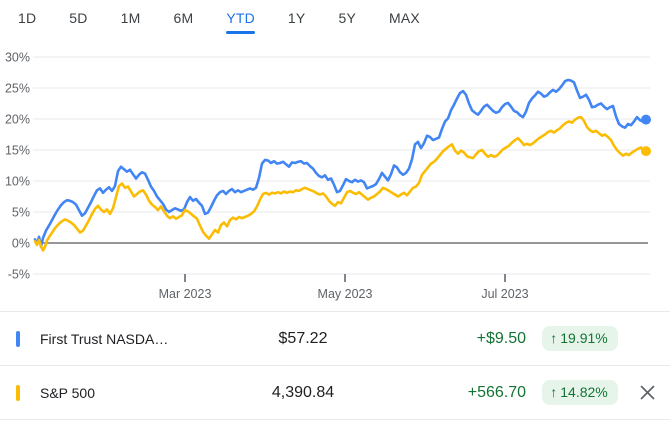 Image resolution: width=670 pixels, height=425 pixels. What do you see at coordinates (504, 294) in the screenshot?
I see `x-axis-label: Jul 2023` at bounding box center [504, 294].